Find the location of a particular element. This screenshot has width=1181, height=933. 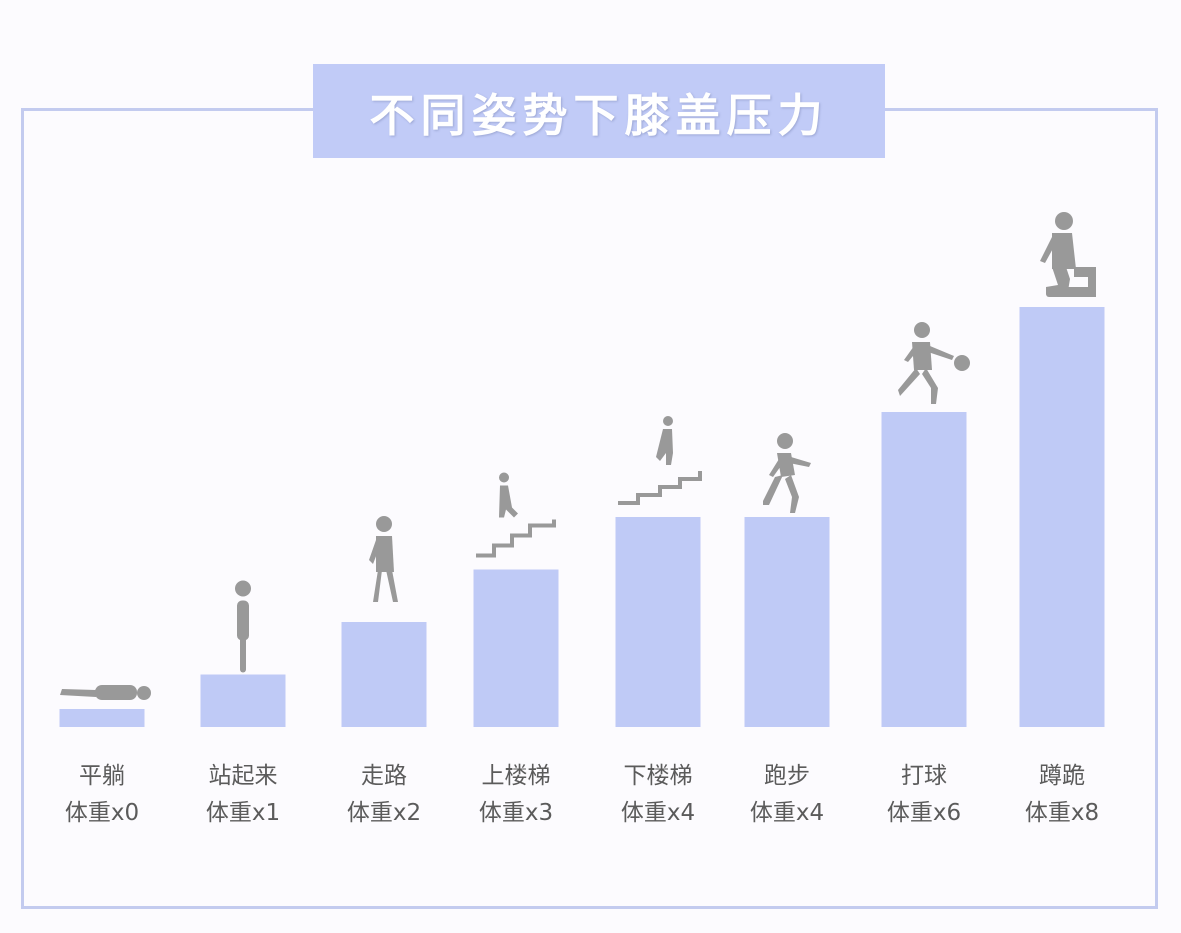

value-label: 体重x3 is located at coordinates (516, 813).